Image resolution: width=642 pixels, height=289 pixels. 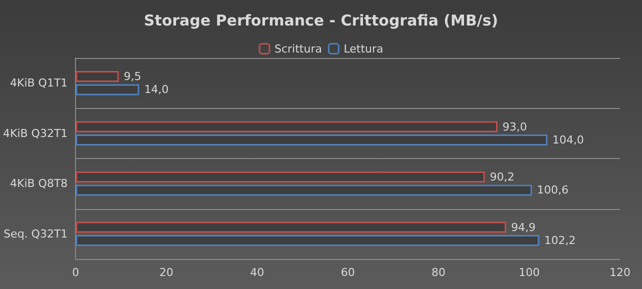 I want to click on data-label: 104,0, so click(x=568, y=139).